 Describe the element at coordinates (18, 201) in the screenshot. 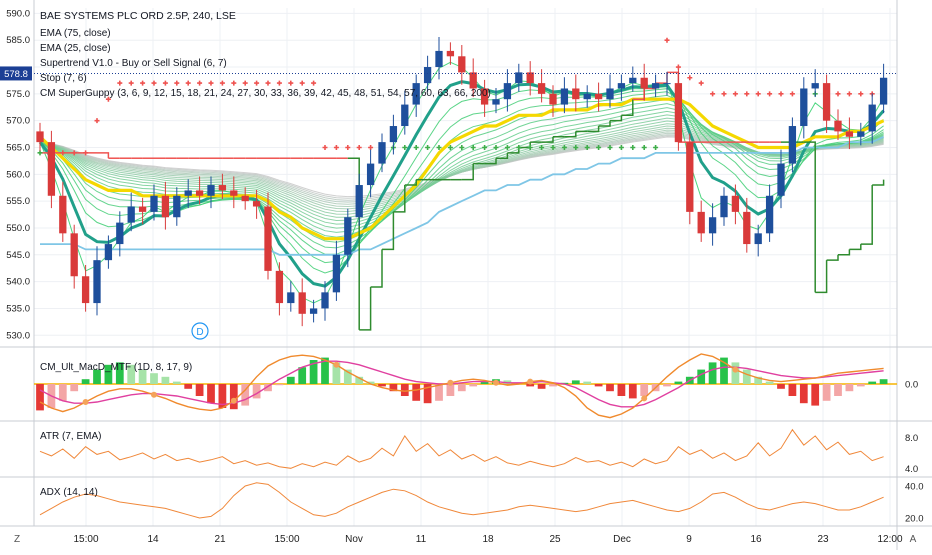

I see `price-tick-label: 555.0` at that location.